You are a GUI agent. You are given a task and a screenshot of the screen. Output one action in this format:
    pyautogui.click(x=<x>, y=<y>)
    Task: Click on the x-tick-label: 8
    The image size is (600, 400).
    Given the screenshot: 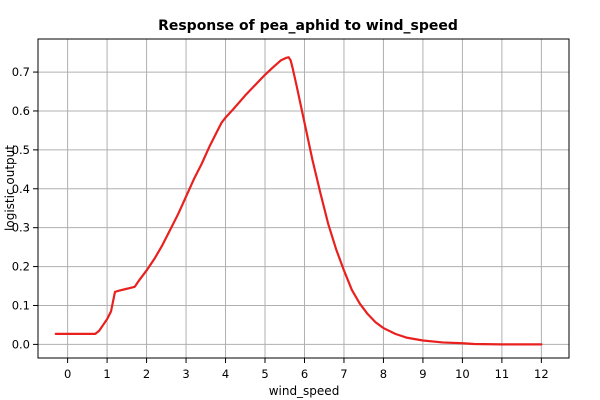 What is the action you would take?
    pyautogui.click(x=383, y=374)
    